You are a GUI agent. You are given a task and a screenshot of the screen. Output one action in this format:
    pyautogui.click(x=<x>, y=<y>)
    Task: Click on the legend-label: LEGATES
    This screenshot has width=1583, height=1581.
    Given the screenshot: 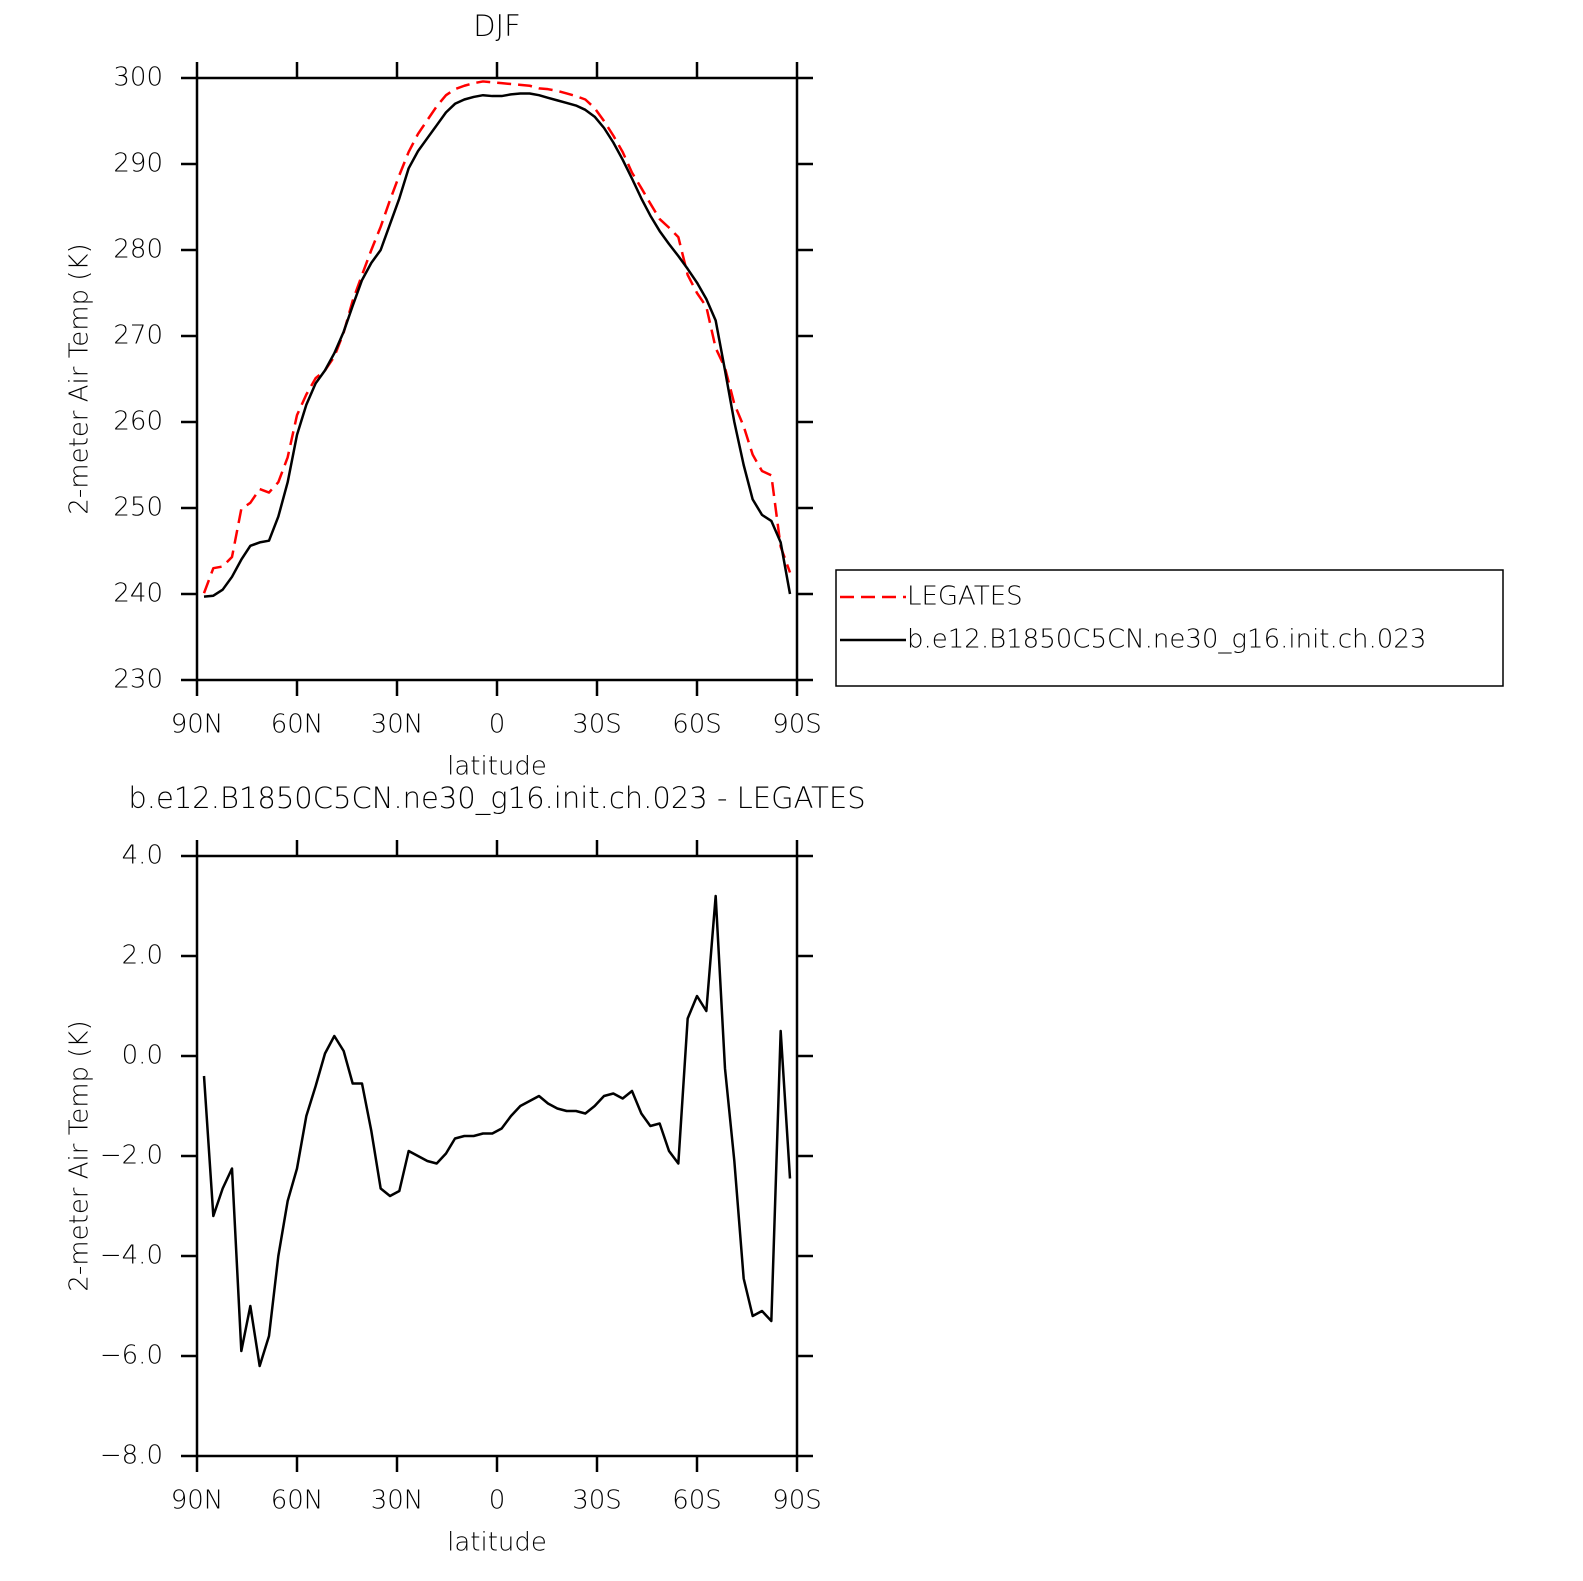 What is the action you would take?
    pyautogui.click(x=965, y=597)
    